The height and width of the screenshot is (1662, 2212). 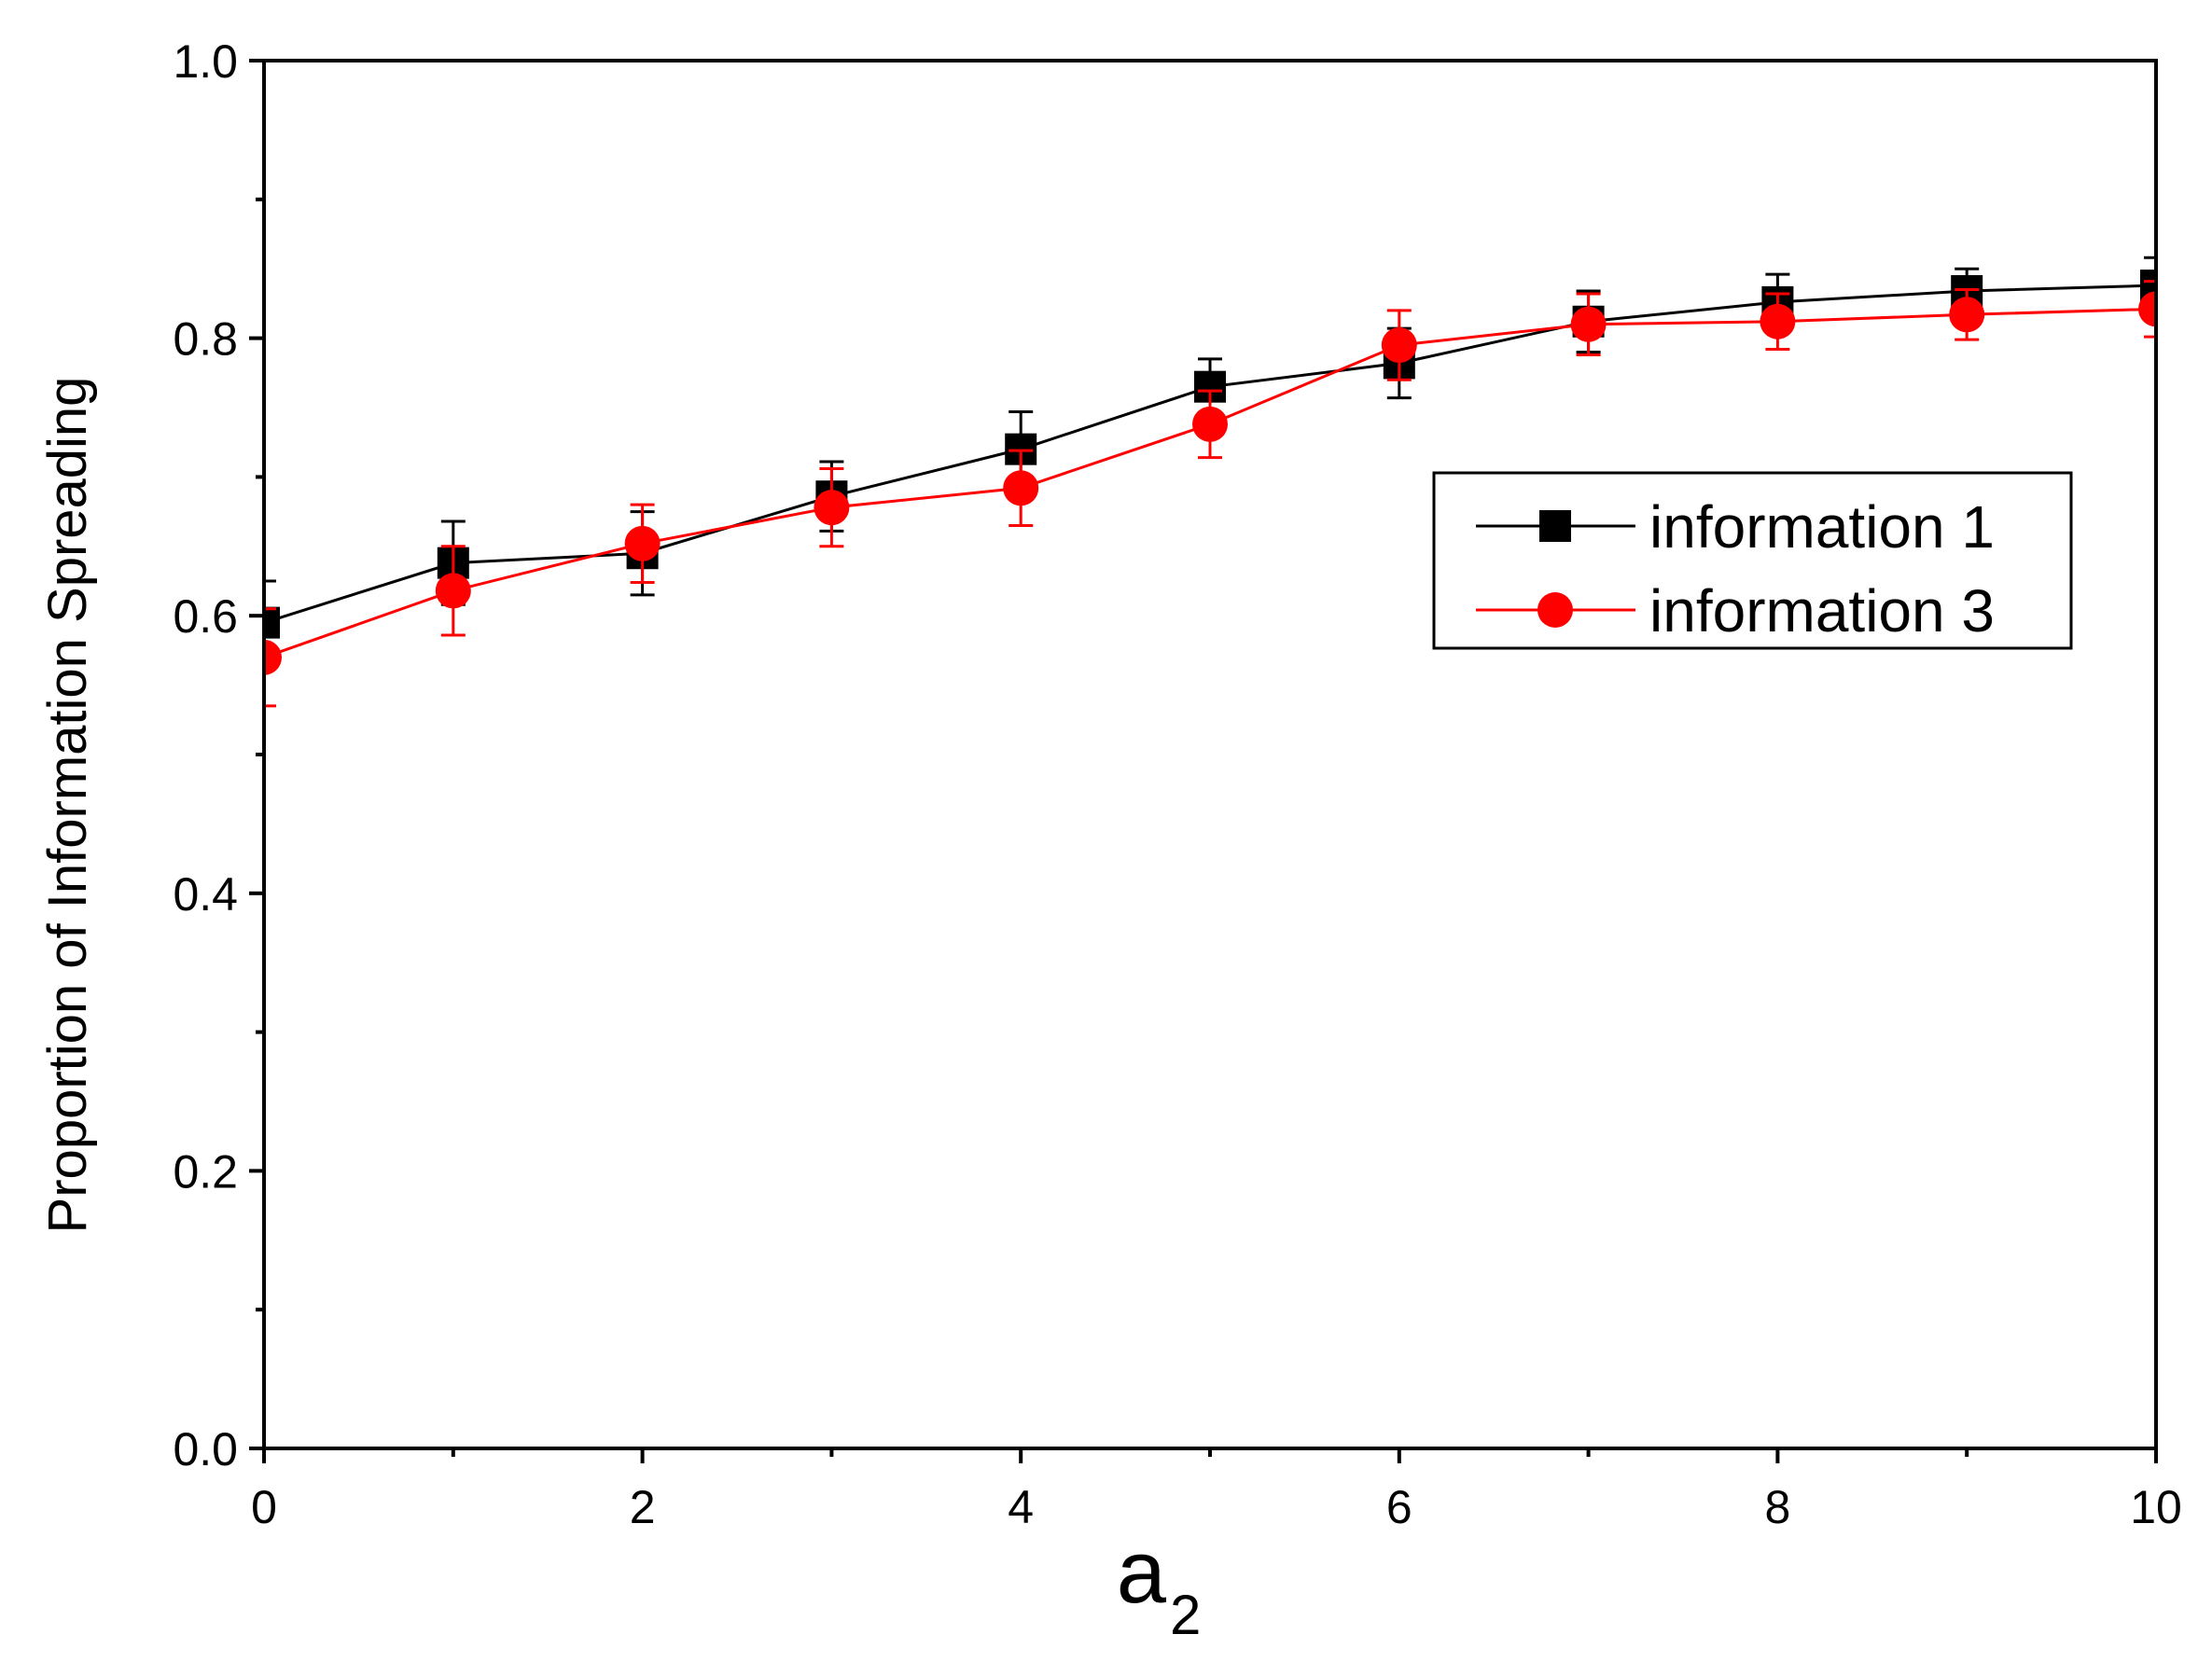 I want to click on data-point-square, so click(x=272, y=622).